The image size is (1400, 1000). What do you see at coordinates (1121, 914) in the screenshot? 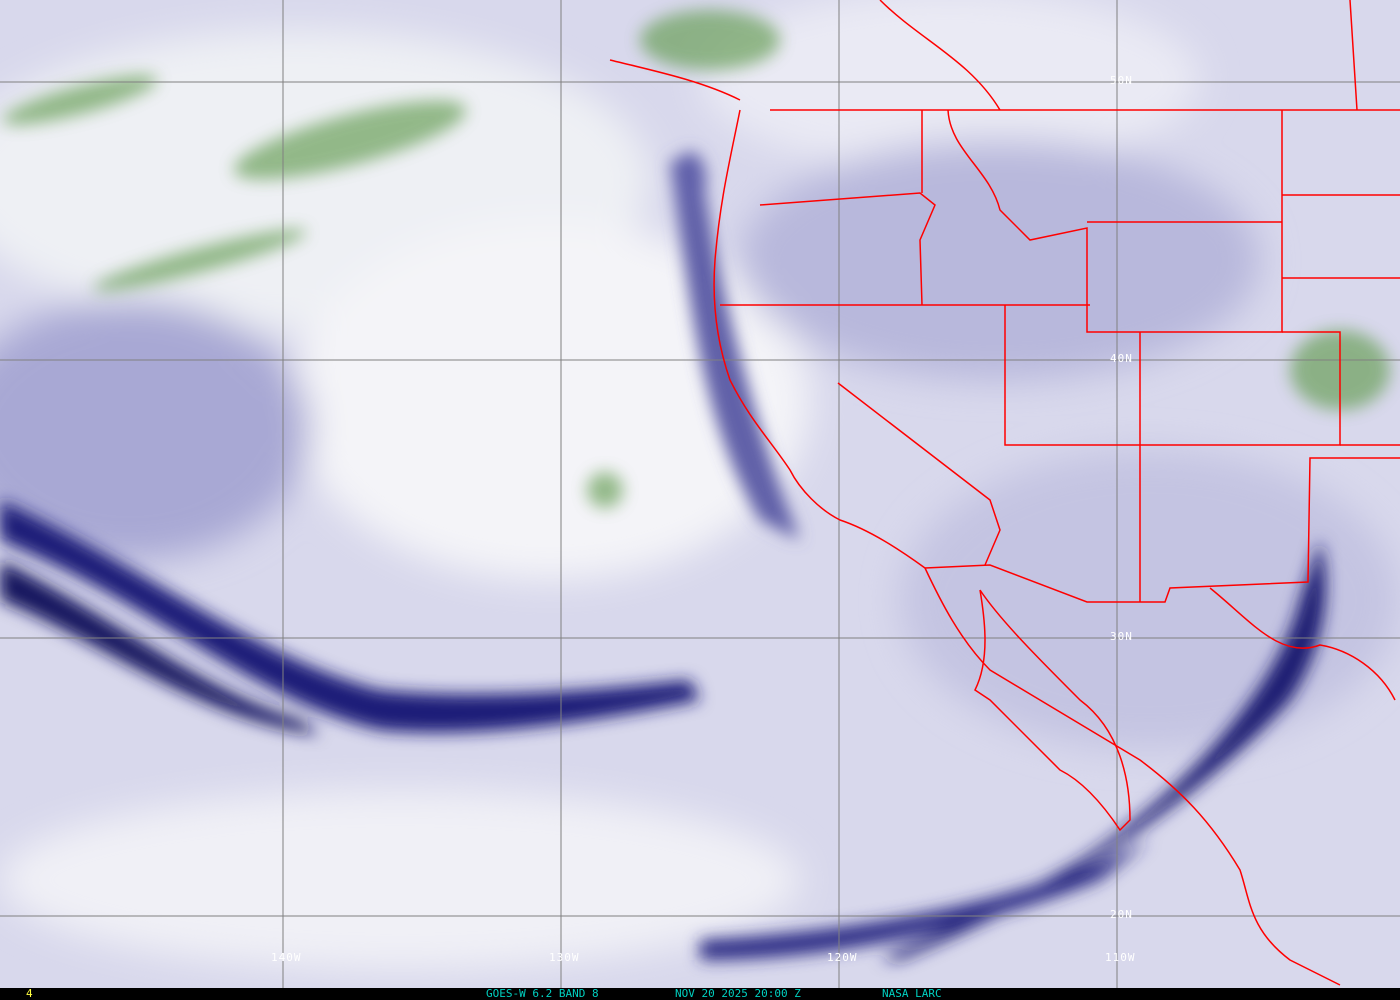
I see `lat-label-20n: 20N` at bounding box center [1121, 914].